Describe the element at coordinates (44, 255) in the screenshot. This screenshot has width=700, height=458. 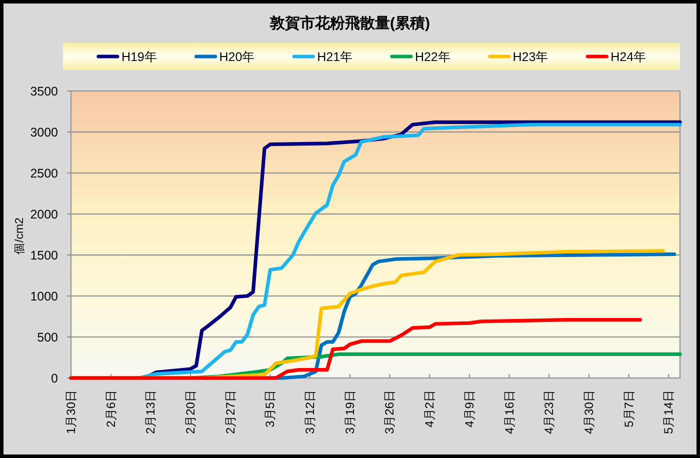
I see `y-tick-label: 1500` at that location.